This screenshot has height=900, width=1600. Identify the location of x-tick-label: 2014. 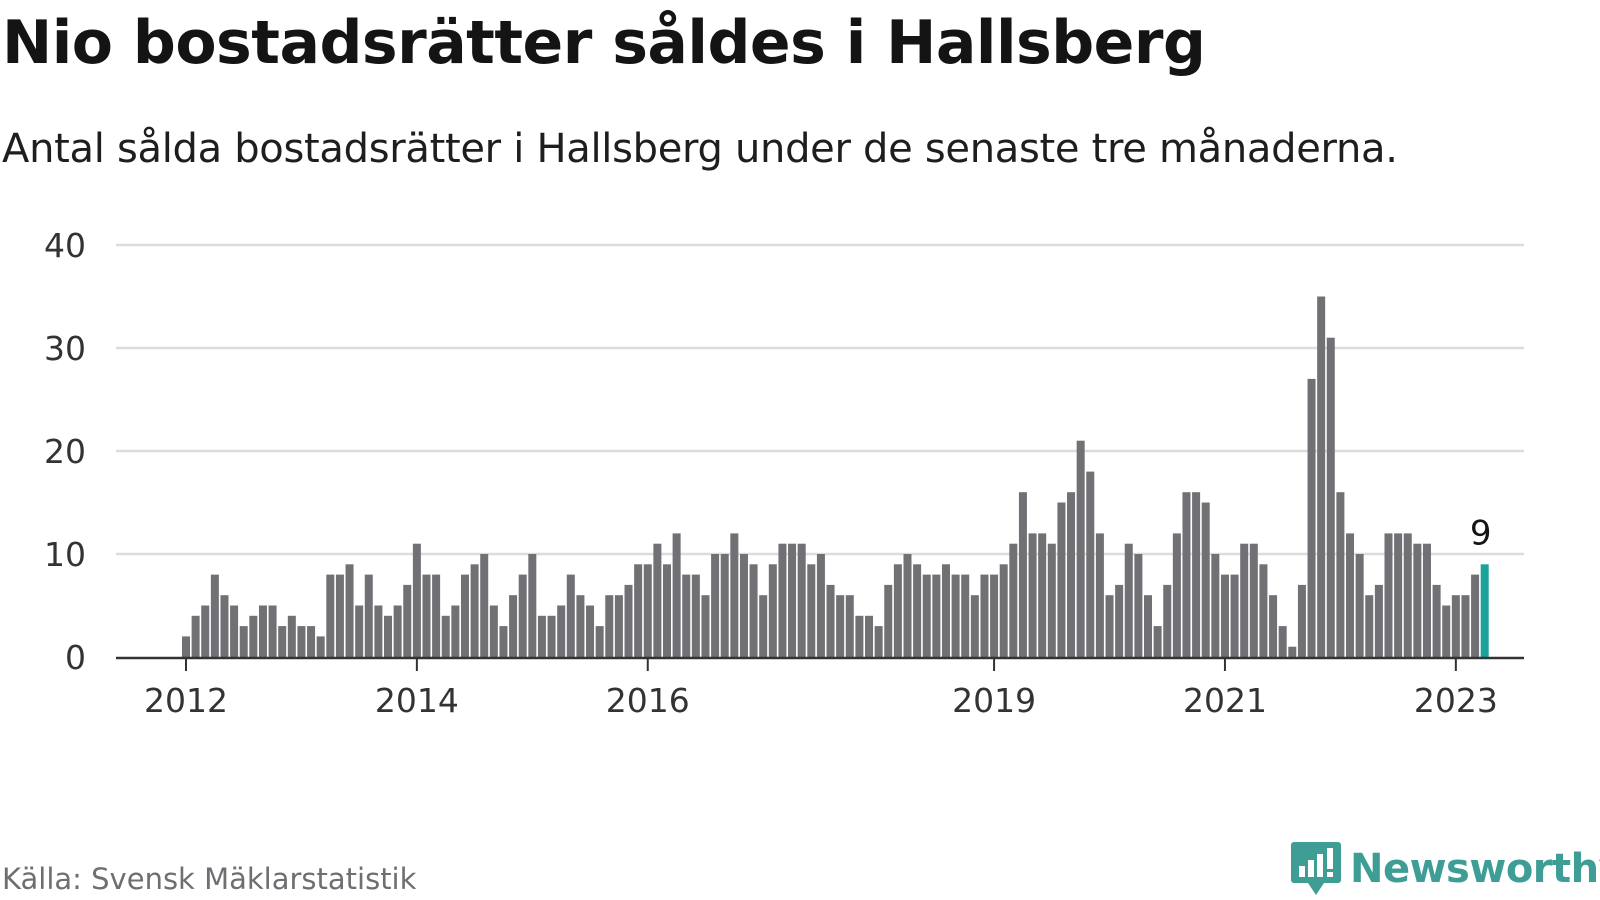
(417, 700).